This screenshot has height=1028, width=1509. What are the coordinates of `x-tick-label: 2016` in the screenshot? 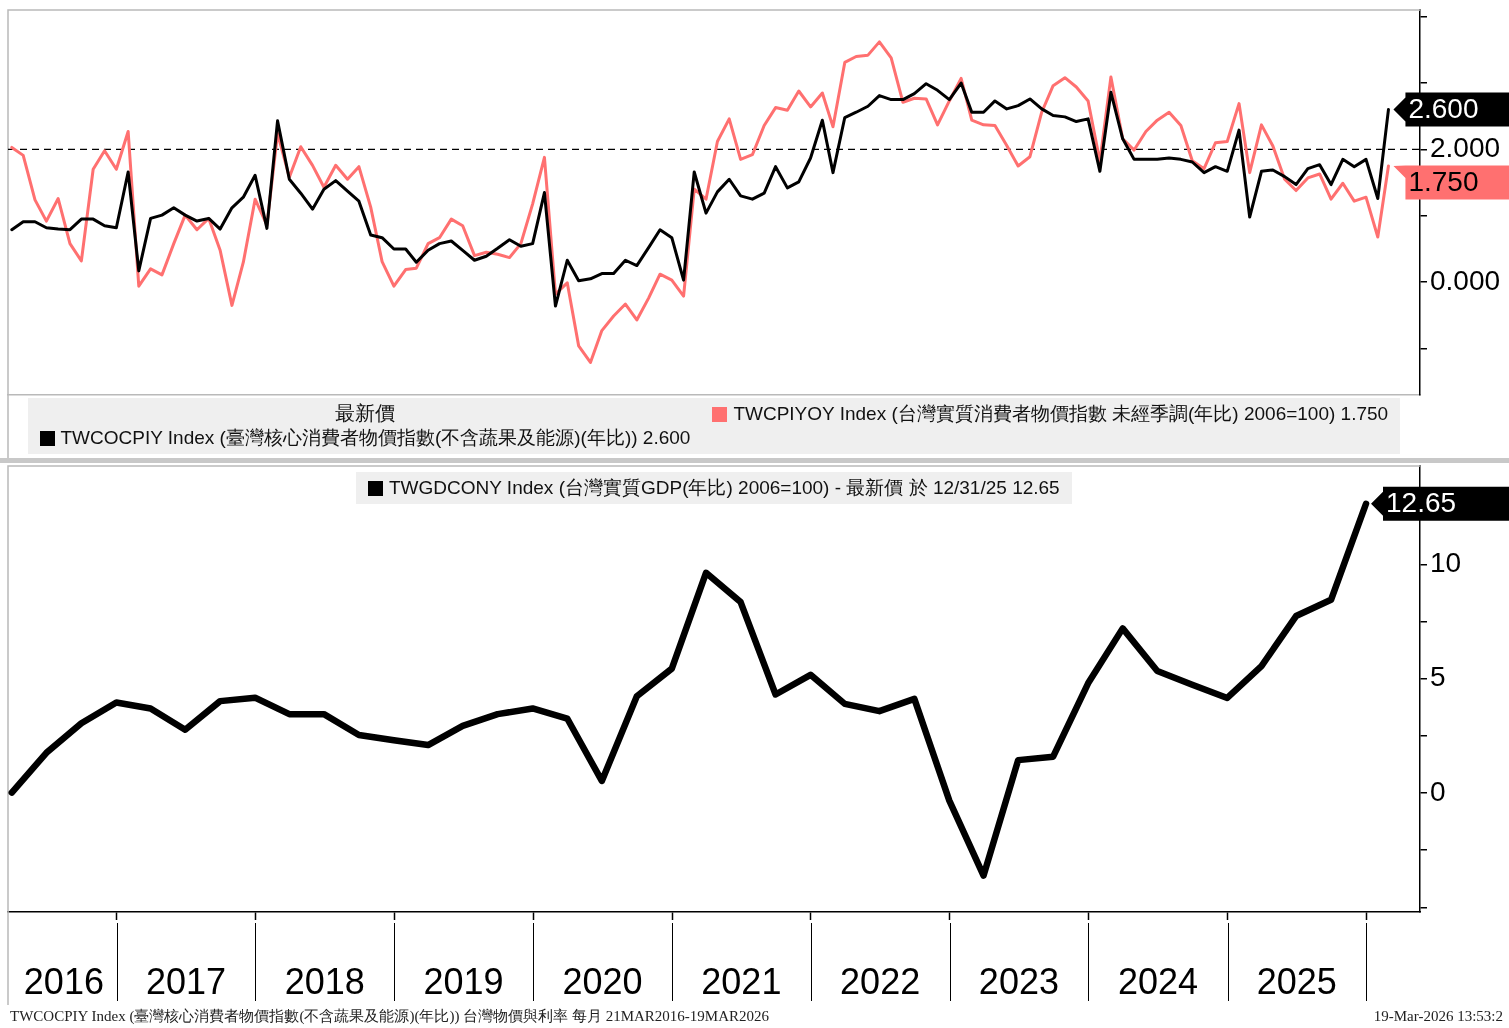 It's located at (63, 981).